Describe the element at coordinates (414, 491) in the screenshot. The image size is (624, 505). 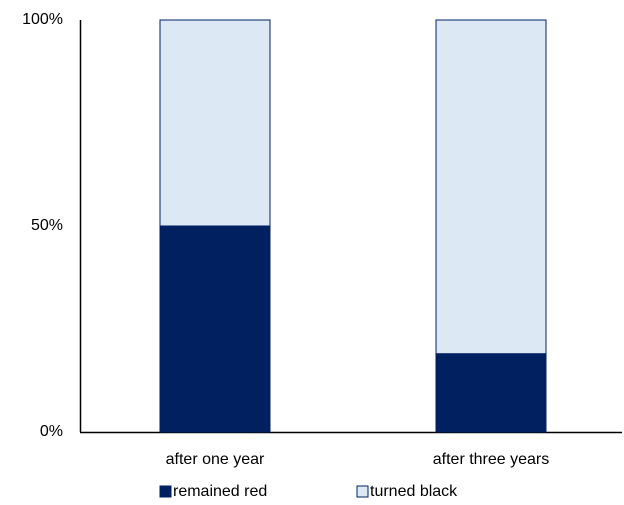
I see `legend-label: turned black` at that location.